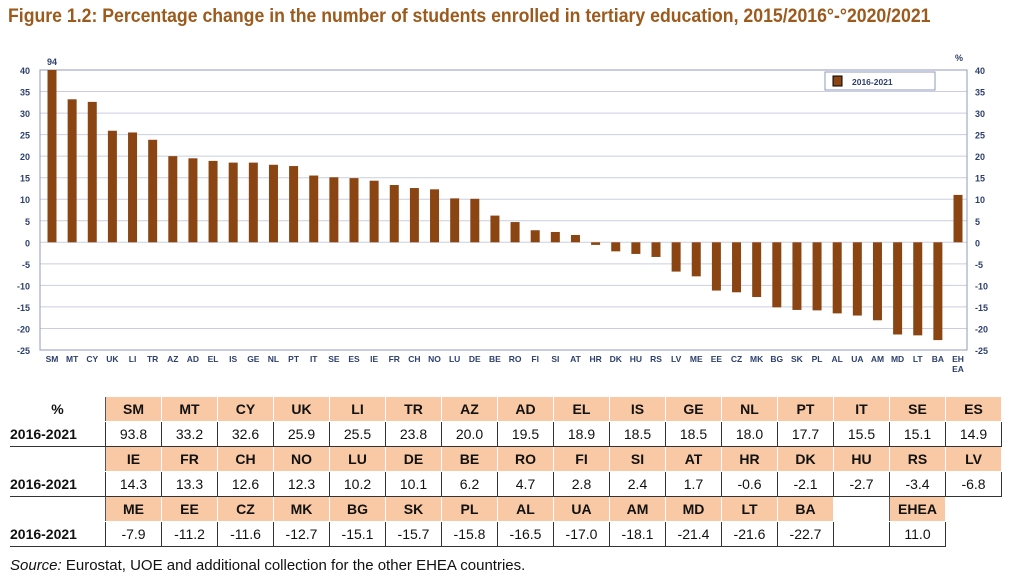  What do you see at coordinates (861, 534) in the screenshot?
I see `empty-cell` at bounding box center [861, 534].